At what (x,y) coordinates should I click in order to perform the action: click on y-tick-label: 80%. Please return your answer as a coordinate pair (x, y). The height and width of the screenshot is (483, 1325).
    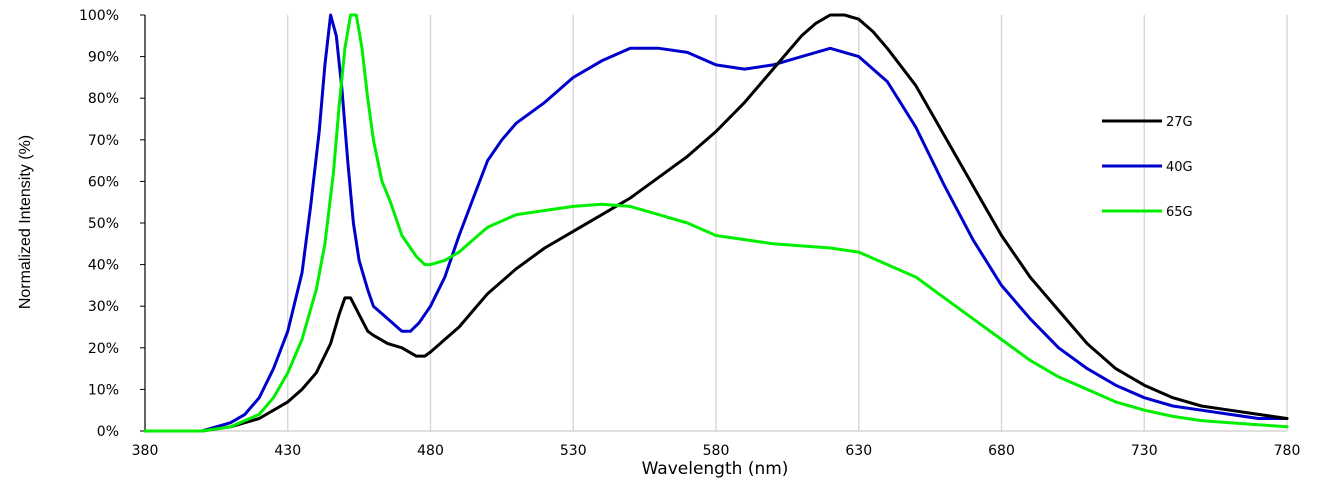
    Looking at the image, I should click on (103, 99).